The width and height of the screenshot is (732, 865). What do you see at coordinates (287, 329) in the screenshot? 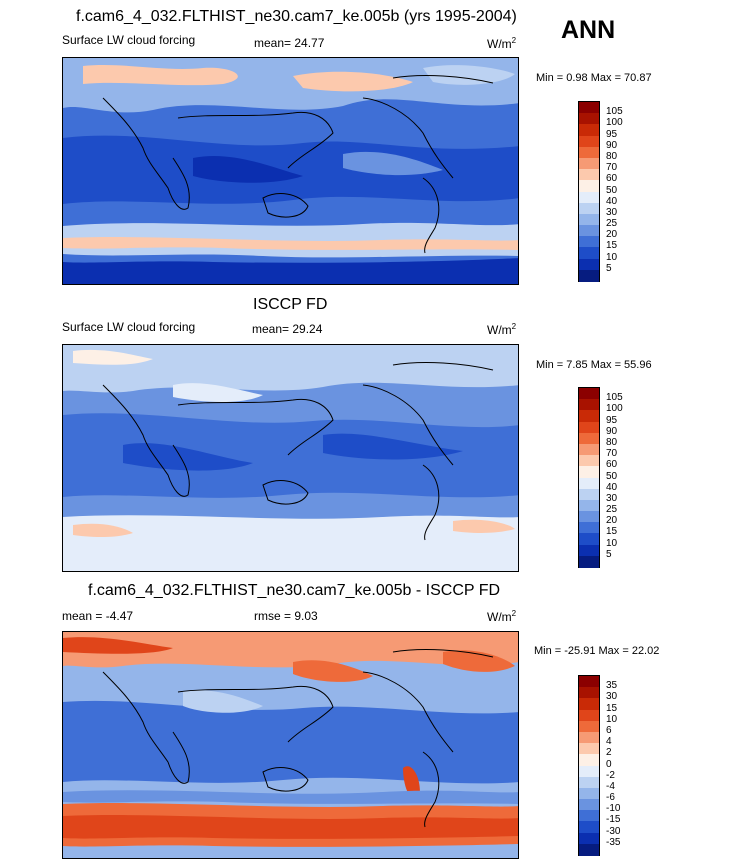
I see `panel-2-mean: mean= 29.24` at bounding box center [287, 329].